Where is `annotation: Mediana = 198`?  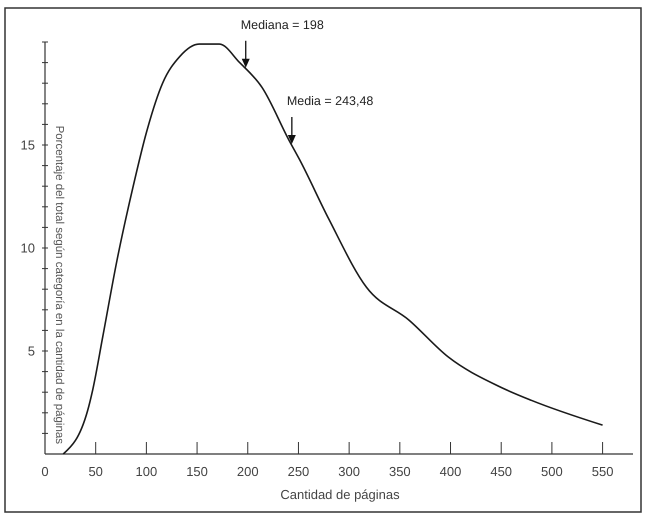 annotation: Mediana = 198 is located at coordinates (282, 25).